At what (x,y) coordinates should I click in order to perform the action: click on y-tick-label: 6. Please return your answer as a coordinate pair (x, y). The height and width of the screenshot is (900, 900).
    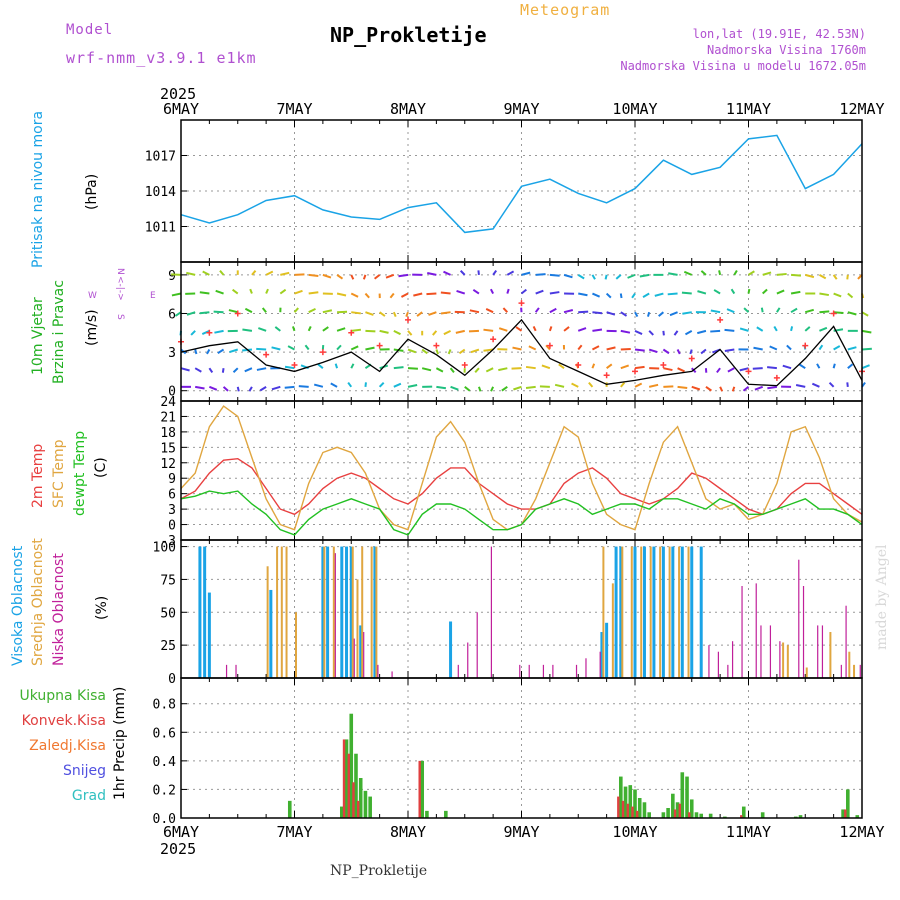
    Looking at the image, I should click on (172, 314).